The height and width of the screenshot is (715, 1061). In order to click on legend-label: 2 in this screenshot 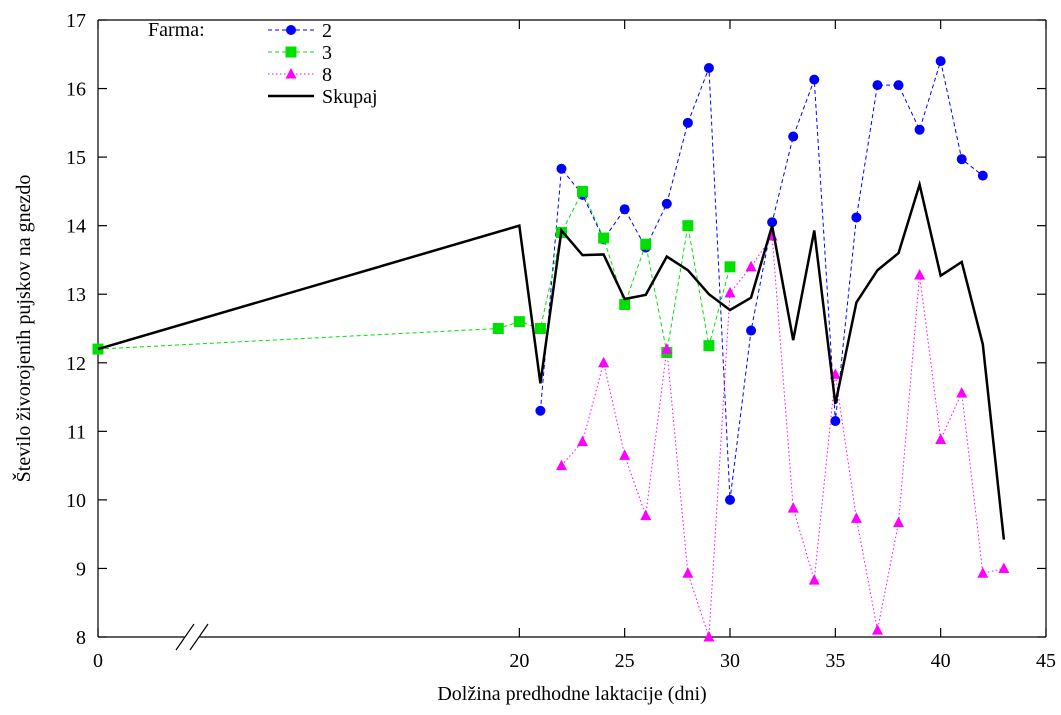, I will do `click(327, 31)`.